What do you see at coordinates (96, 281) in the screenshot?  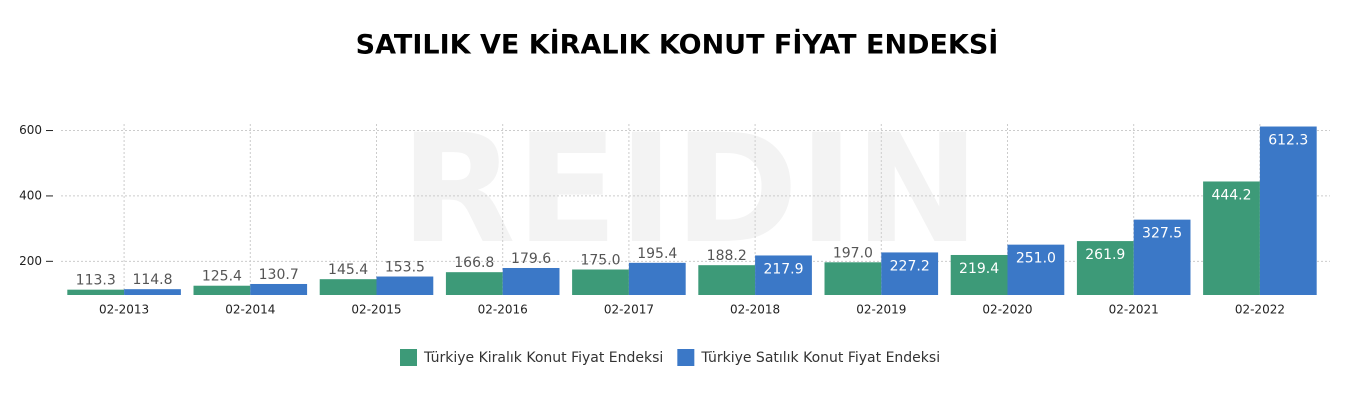 I see `value-label: 113.3` at bounding box center [96, 281].